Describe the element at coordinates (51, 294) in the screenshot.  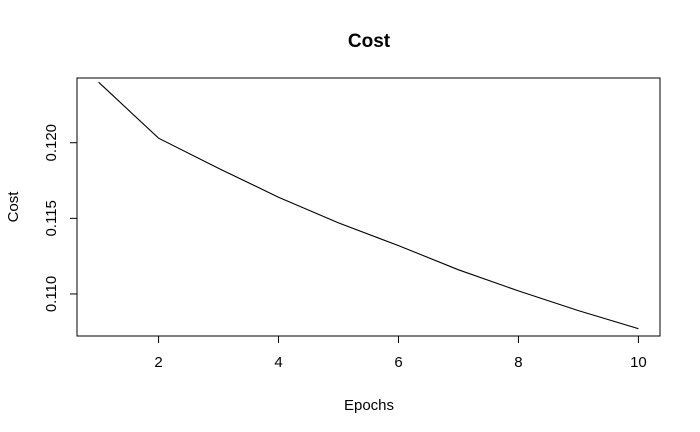
I see `y-tick-label: 0.110` at that location.